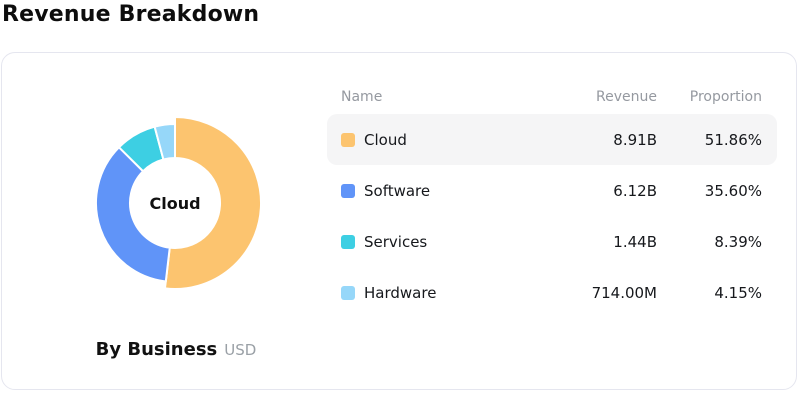  What do you see at coordinates (131, 14) in the screenshot?
I see `page-title: Revenue Breakdown` at bounding box center [131, 14].